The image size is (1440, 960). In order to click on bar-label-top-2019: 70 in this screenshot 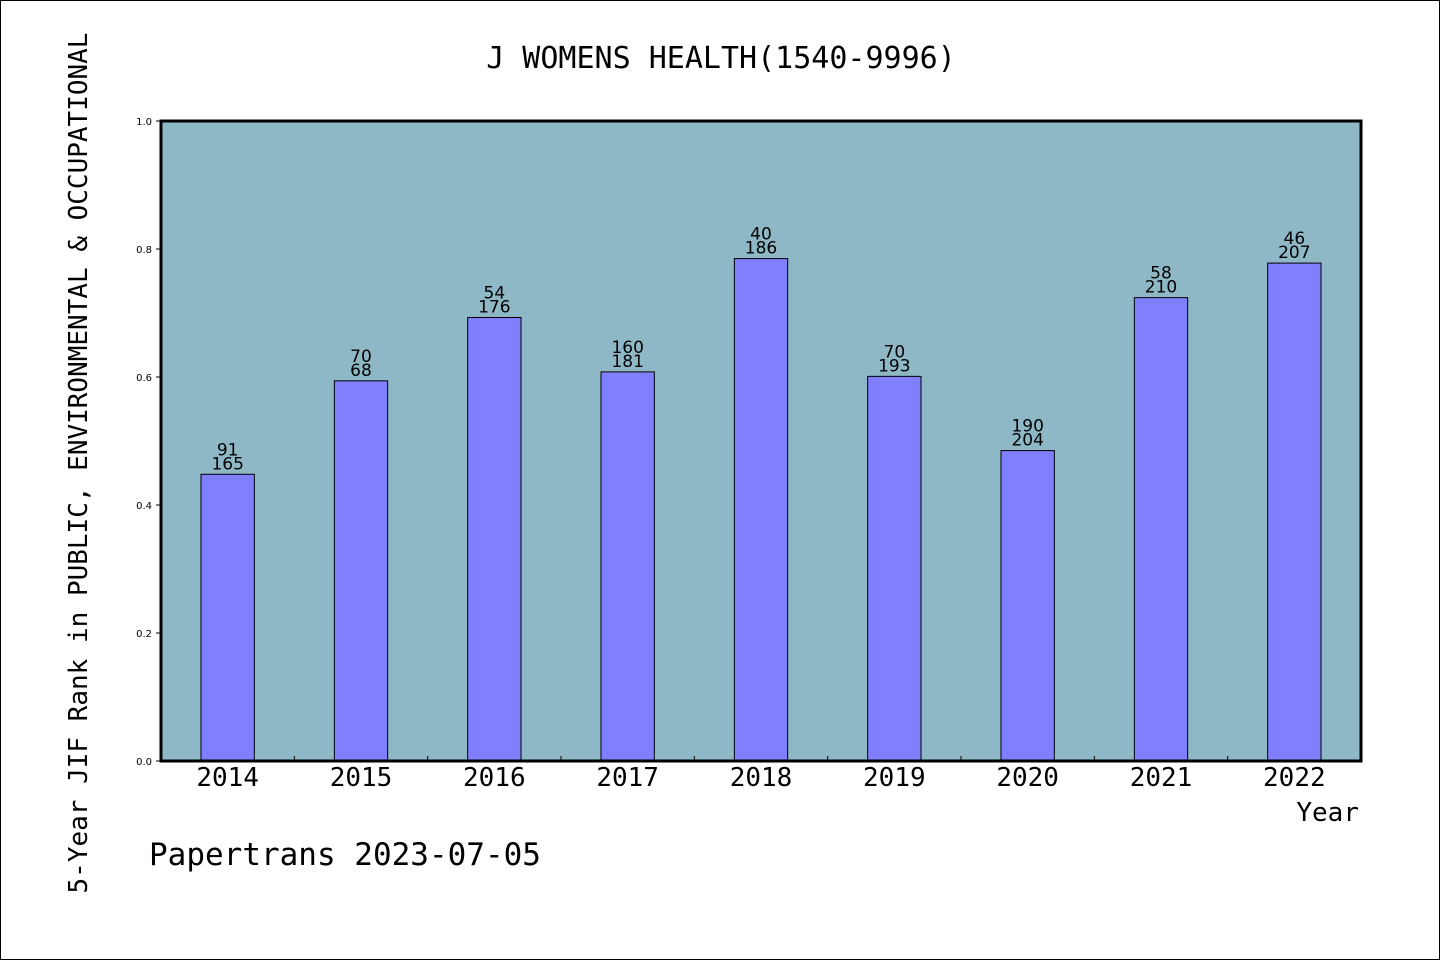, I will do `click(895, 352)`.